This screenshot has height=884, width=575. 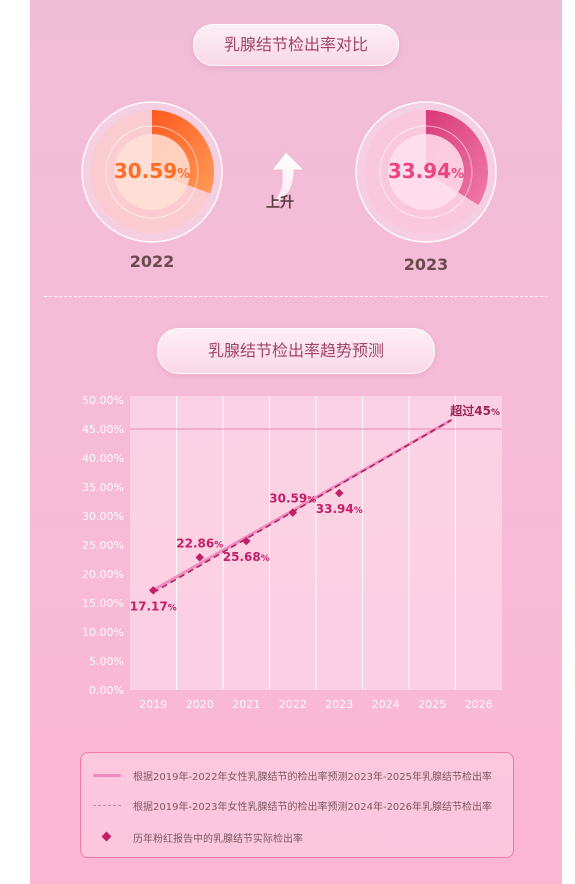 I want to click on legend-point-swatch, so click(x=107, y=837).